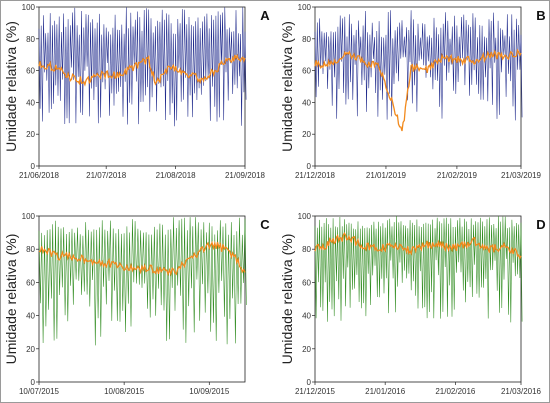 The width and height of the screenshot is (550, 403). I want to click on x-tick-label: 21/02/2019, so click(457, 175).